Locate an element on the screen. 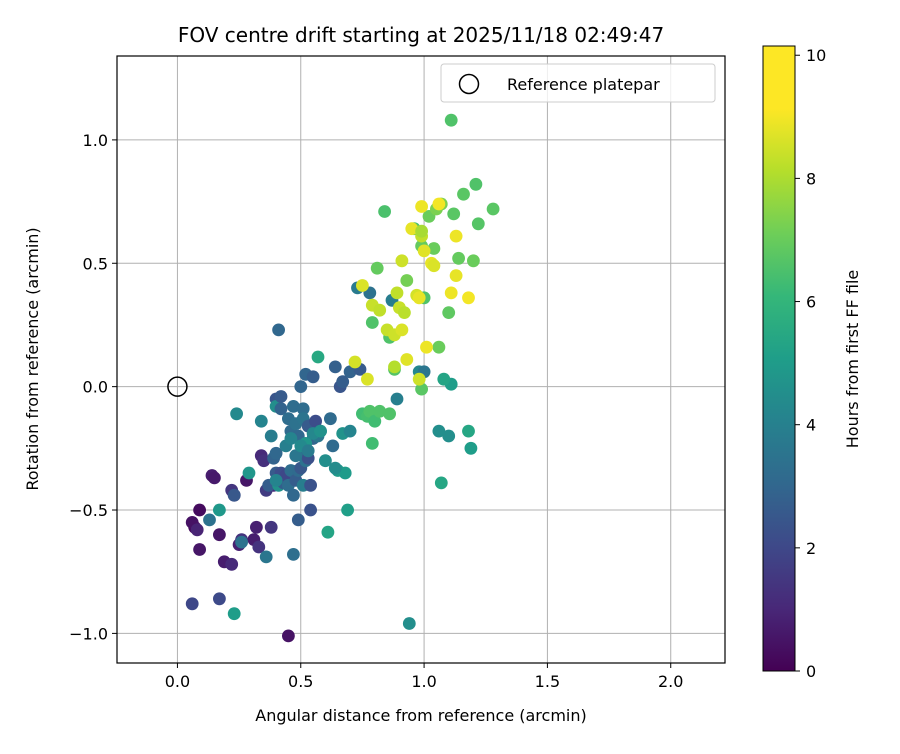 The image size is (900, 754). x-tick-label: 0.5 is located at coordinates (300, 681).